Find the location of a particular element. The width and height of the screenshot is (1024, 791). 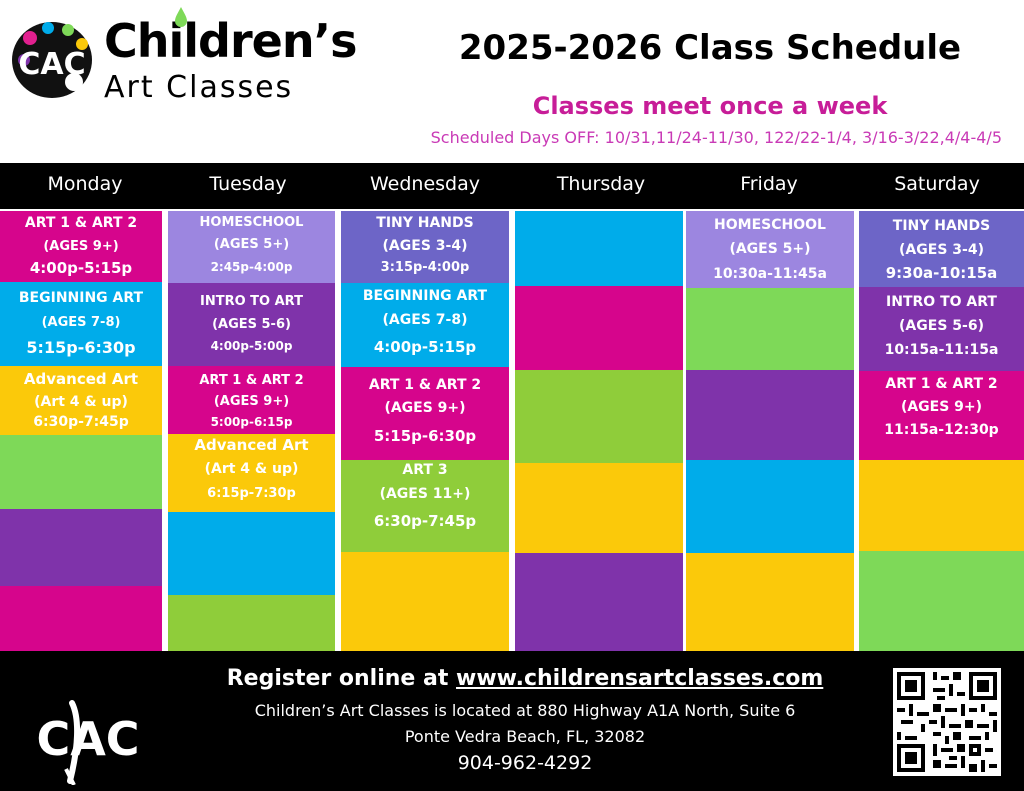

class-block: INTRO TO ART (AGES 5-6) 4:00p-5:00p is located at coordinates (251, 324).